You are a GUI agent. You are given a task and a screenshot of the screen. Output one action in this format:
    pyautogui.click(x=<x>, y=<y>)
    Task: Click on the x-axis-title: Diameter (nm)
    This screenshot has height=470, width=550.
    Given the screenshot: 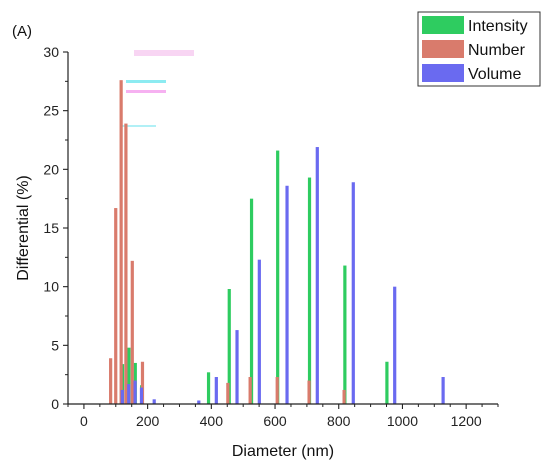 What is the action you would take?
    pyautogui.click(x=283, y=451)
    